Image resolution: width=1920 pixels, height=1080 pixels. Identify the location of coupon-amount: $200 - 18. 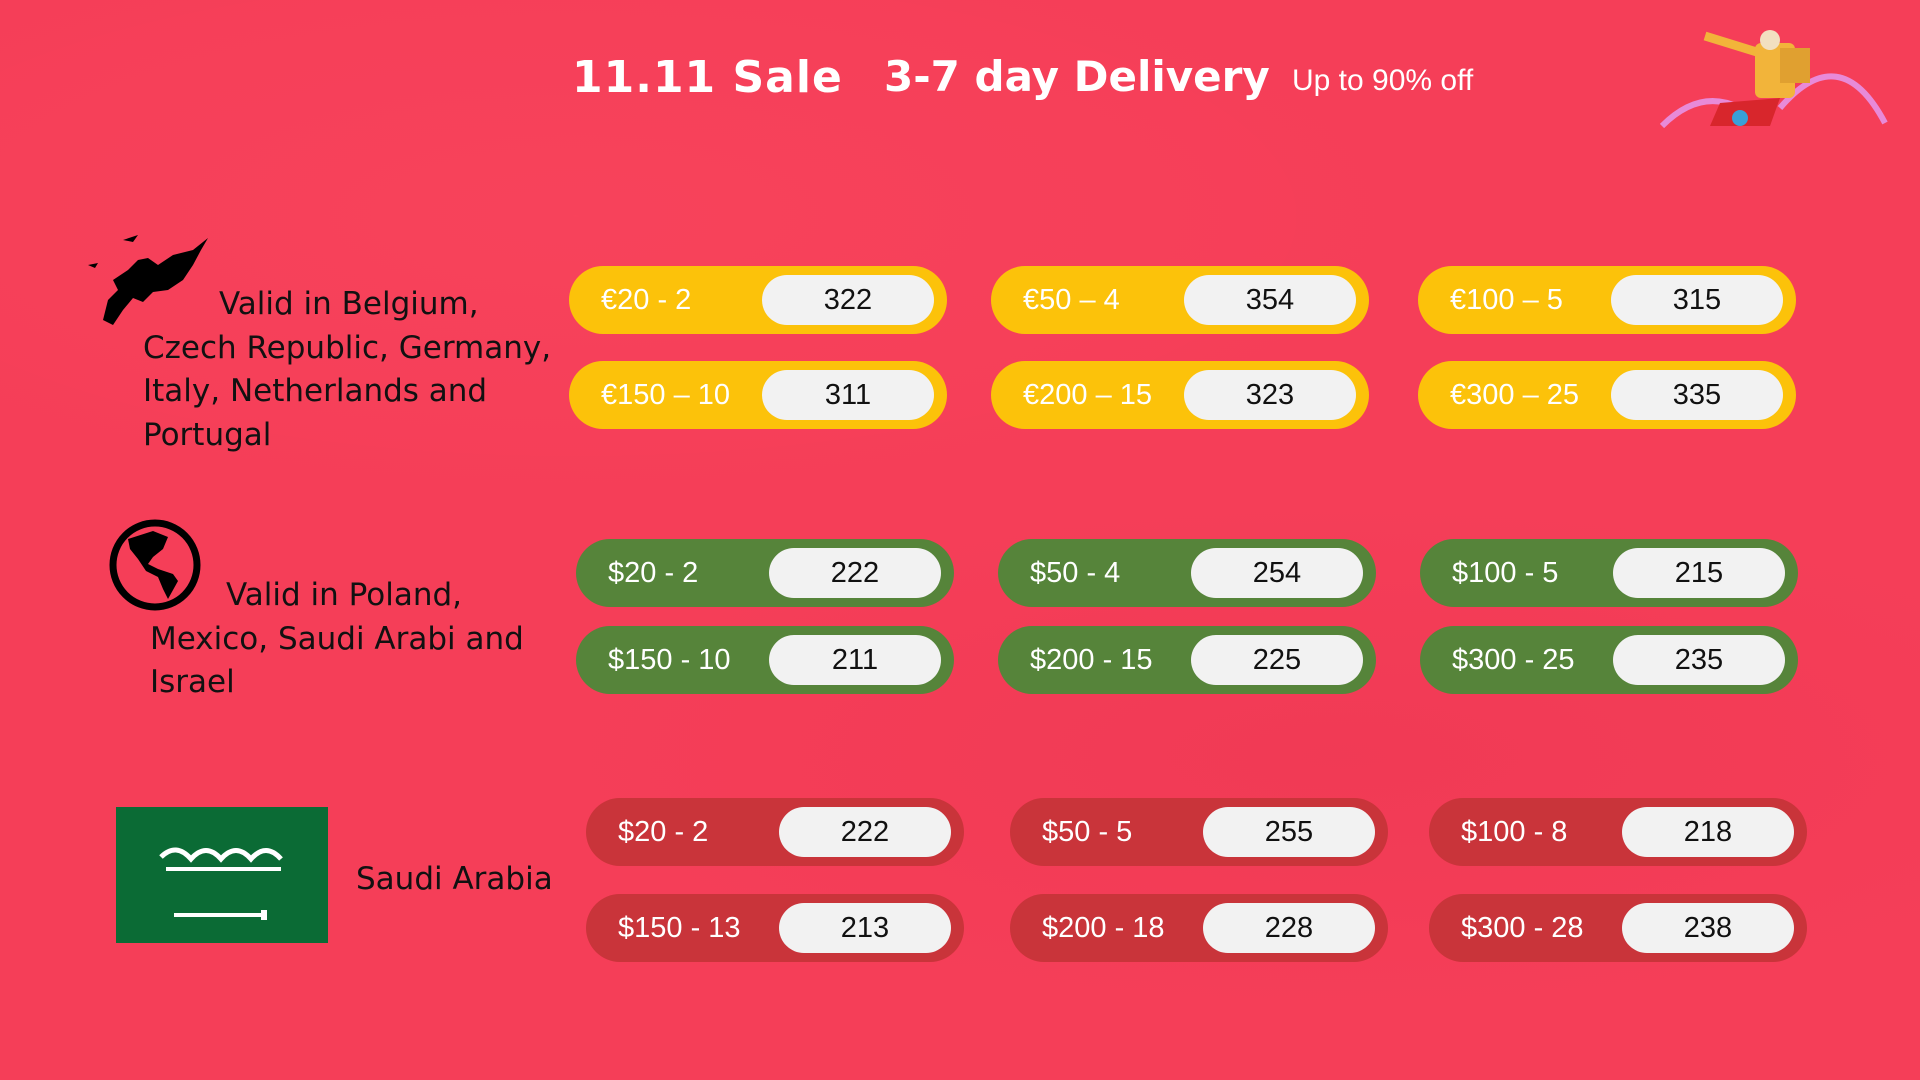
(1103, 928).